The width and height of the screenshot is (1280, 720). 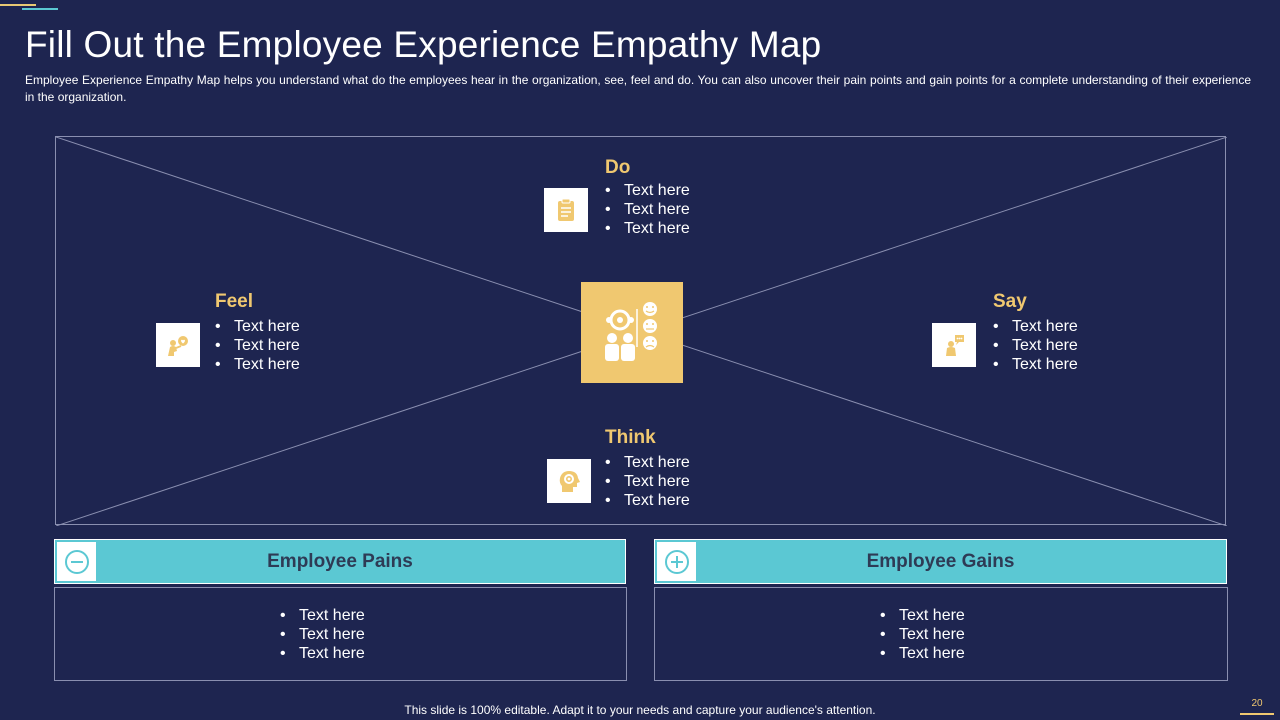 I want to click on pains-list: Text here Text here Text here, so click(x=322, y=634).